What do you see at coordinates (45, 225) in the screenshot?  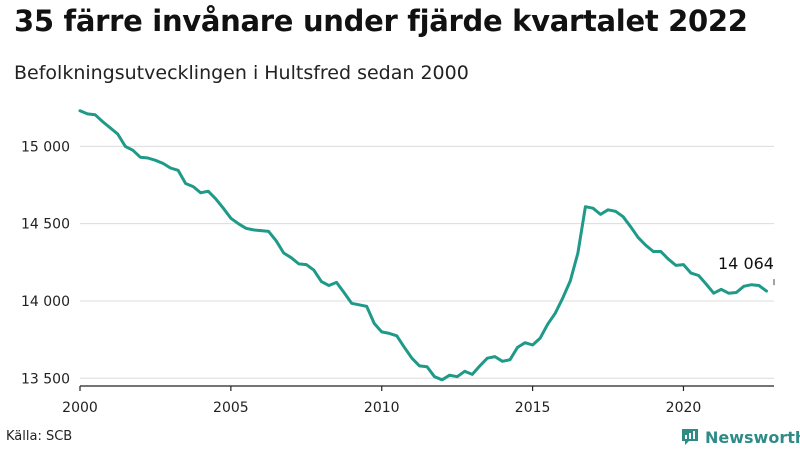 I see `y-tick-label: 14 500` at bounding box center [45, 225].